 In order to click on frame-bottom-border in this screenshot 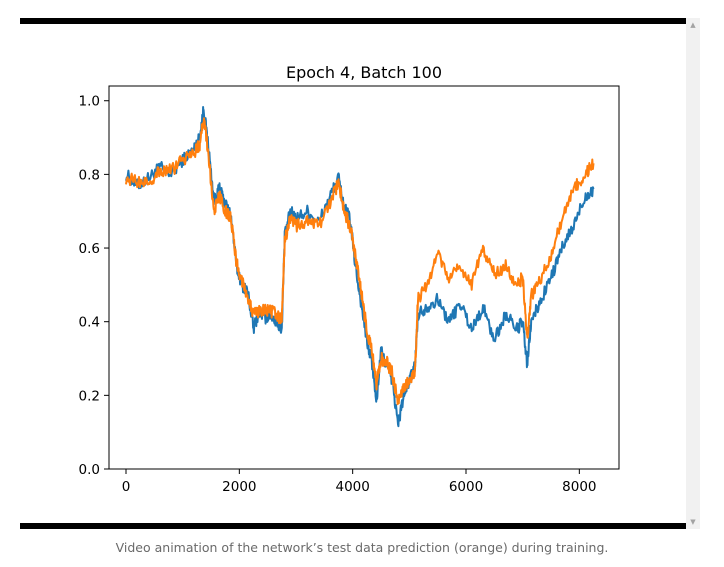, I will do `click(353, 526)`.